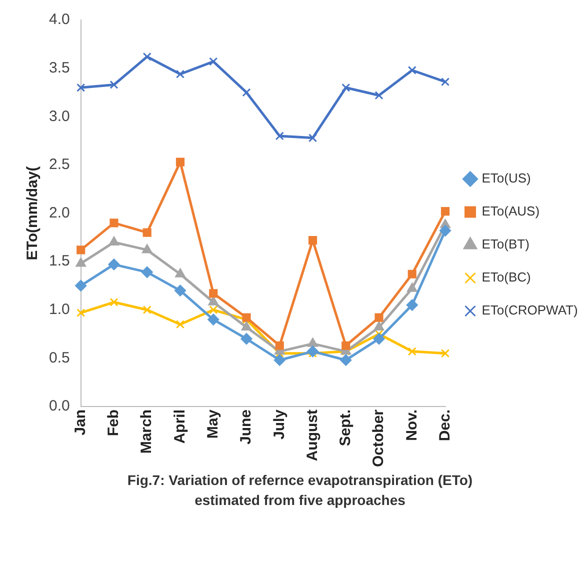 The width and height of the screenshot is (587, 574). Describe the element at coordinates (445, 425) in the screenshot. I see `x-tick-label: Dec.` at that location.